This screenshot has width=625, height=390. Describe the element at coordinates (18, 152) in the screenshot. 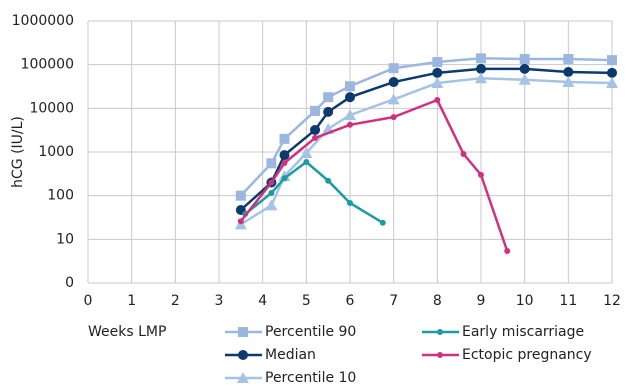

I see `y-axis-label: hCG (IU/L)` at that location.